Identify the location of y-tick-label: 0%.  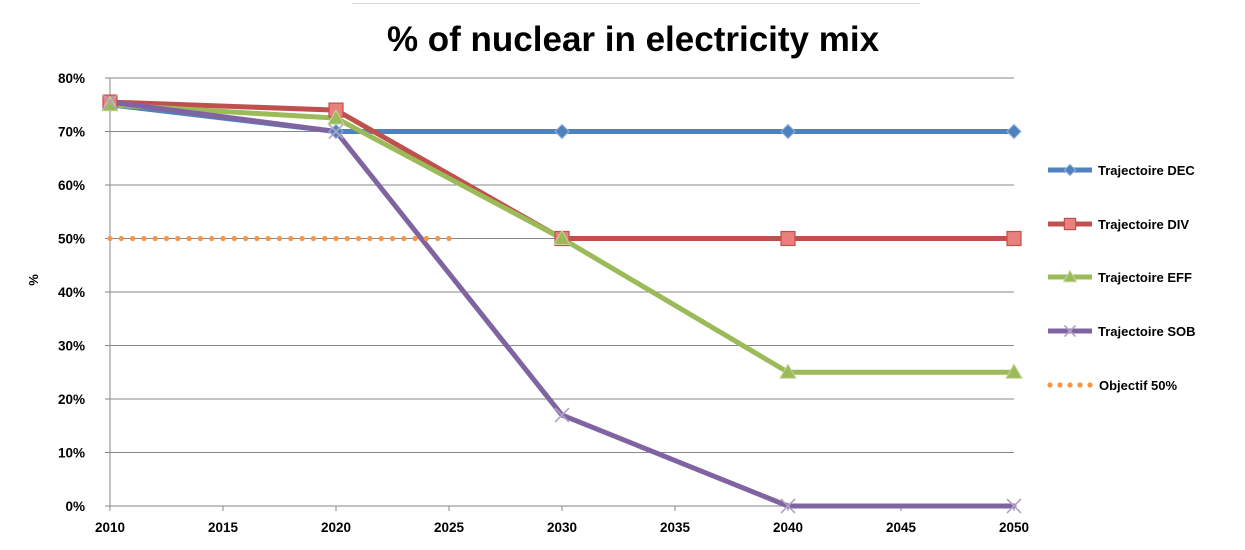
(75, 506).